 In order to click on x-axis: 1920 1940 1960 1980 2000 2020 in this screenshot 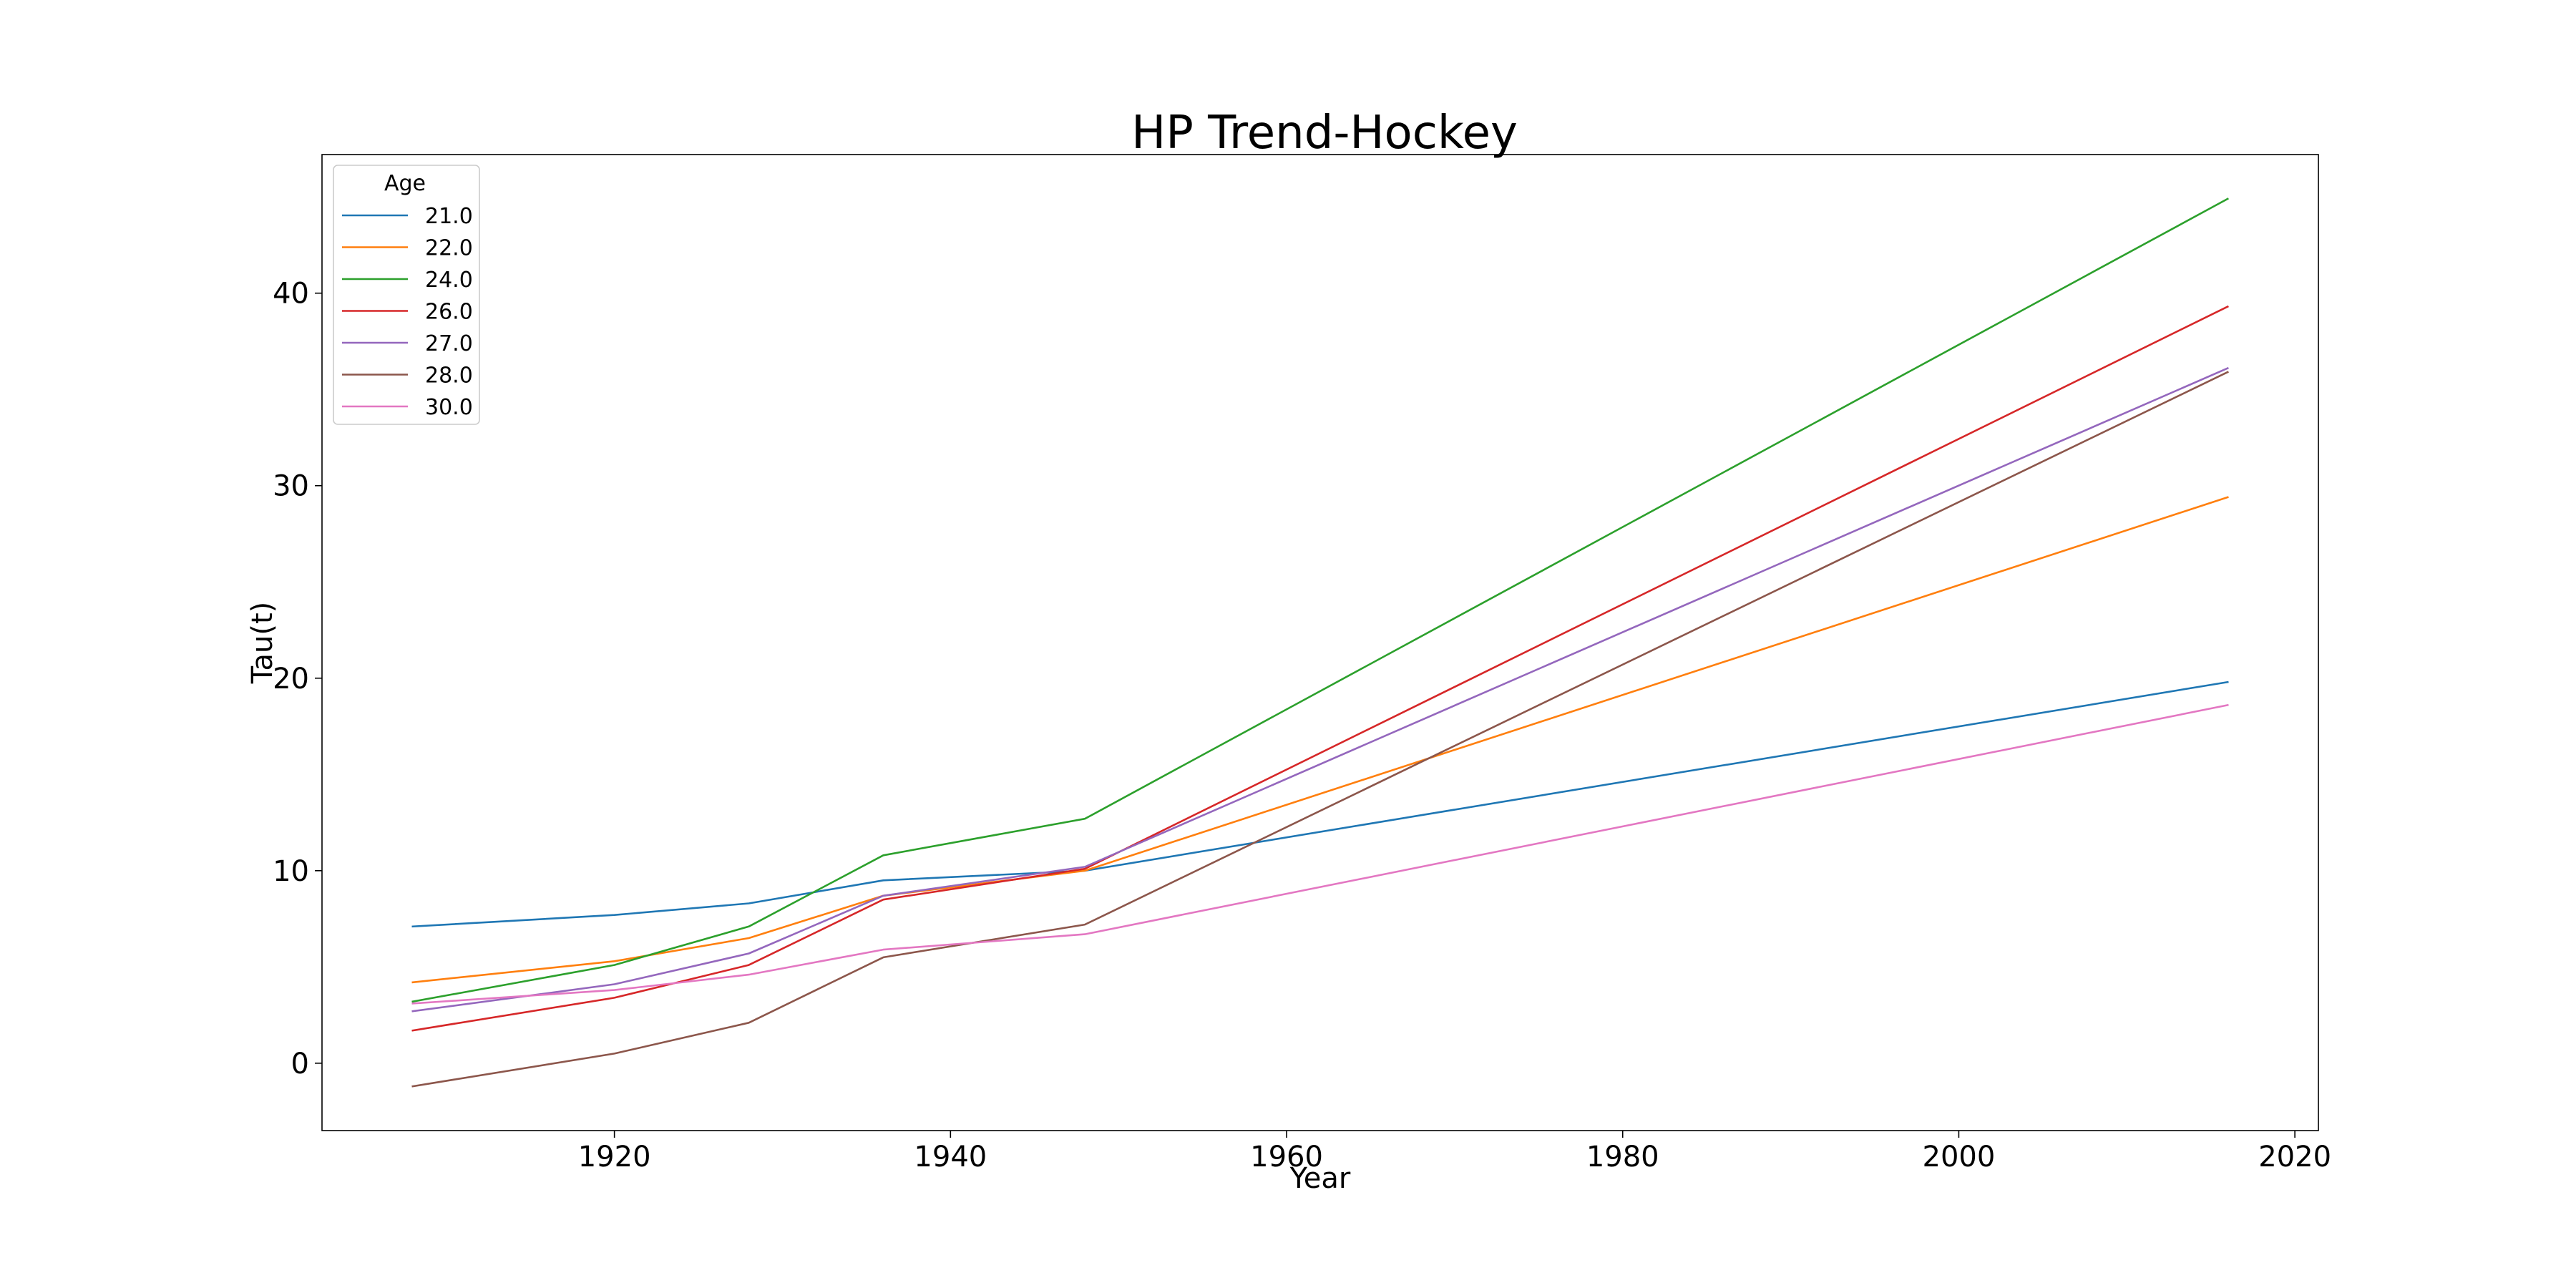, I will do `click(1454, 1152)`.